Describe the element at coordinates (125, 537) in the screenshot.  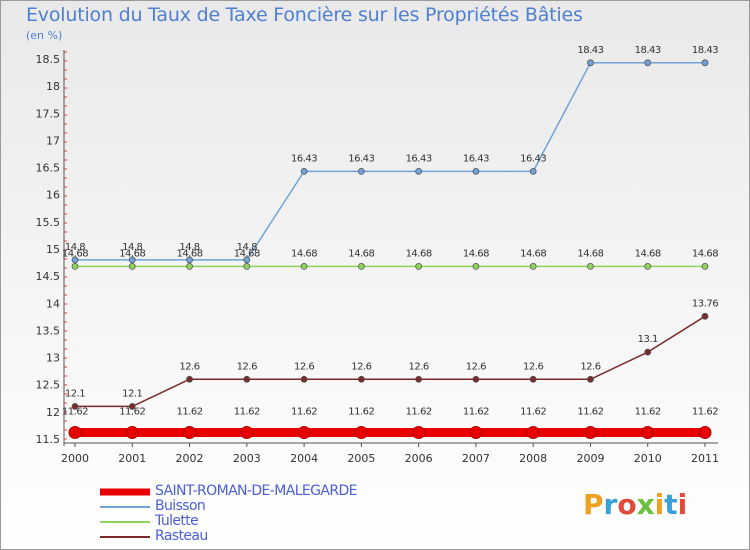
I see `legend-swatch-rasteau` at that location.